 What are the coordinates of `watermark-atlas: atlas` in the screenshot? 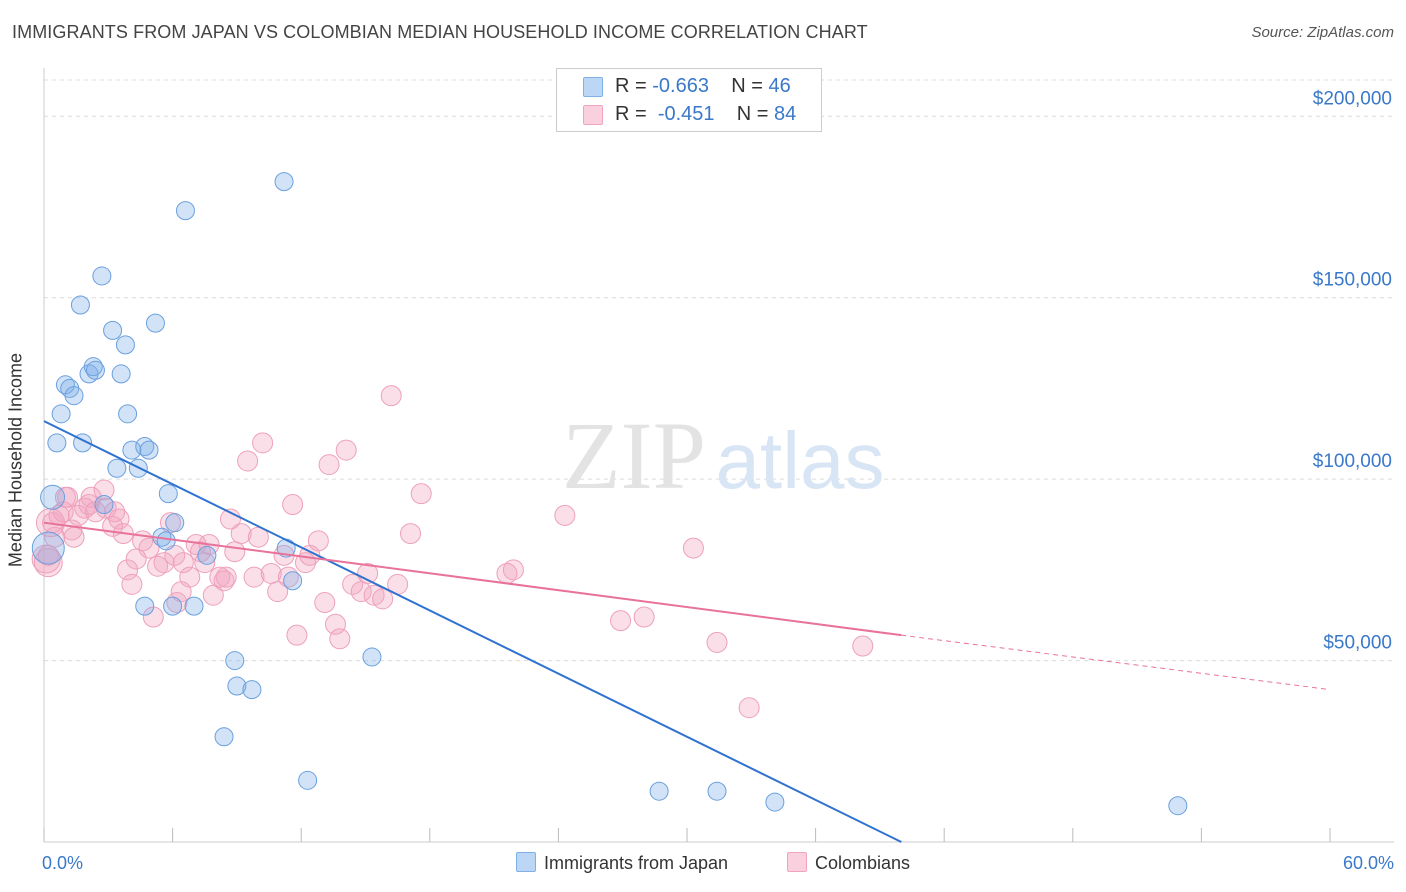 It's located at (800, 460).